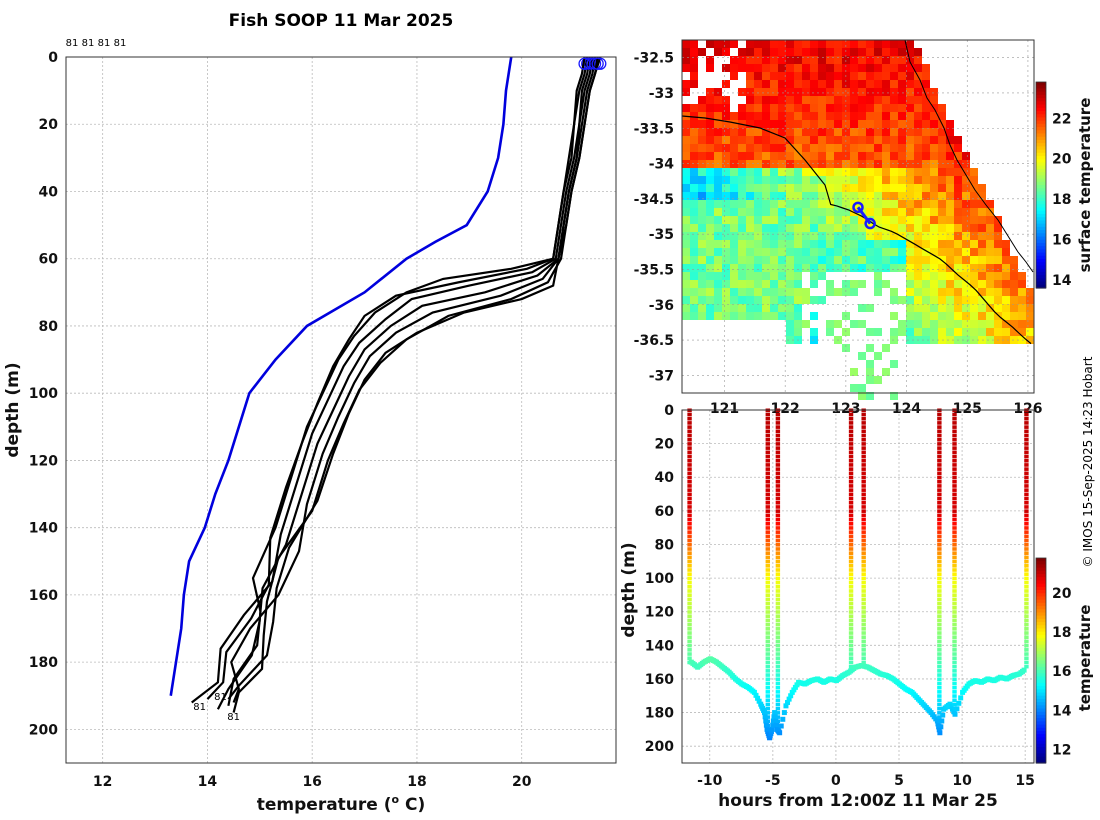 Image resolution: width=1100 pixels, height=820 pixels. I want to click on coastline, so click(969, 156).